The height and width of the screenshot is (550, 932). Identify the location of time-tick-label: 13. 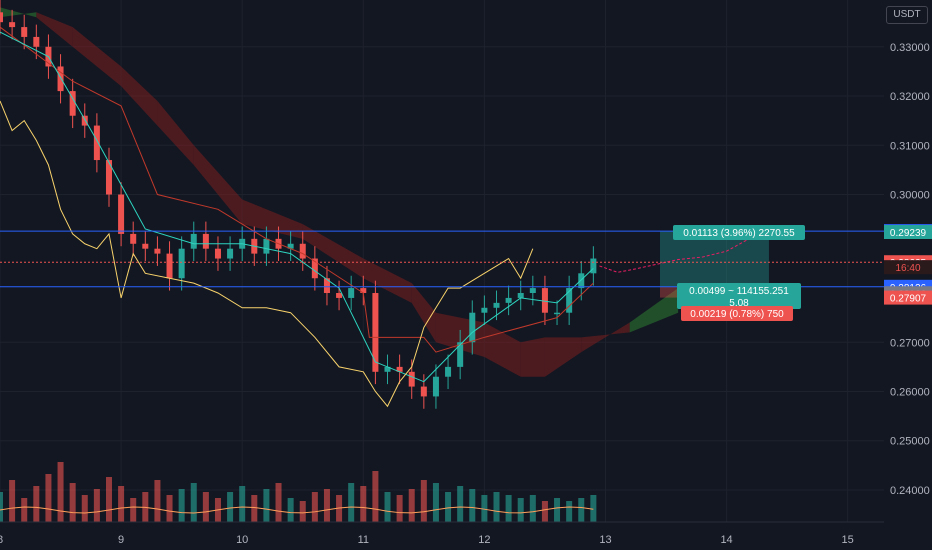
(605, 540).